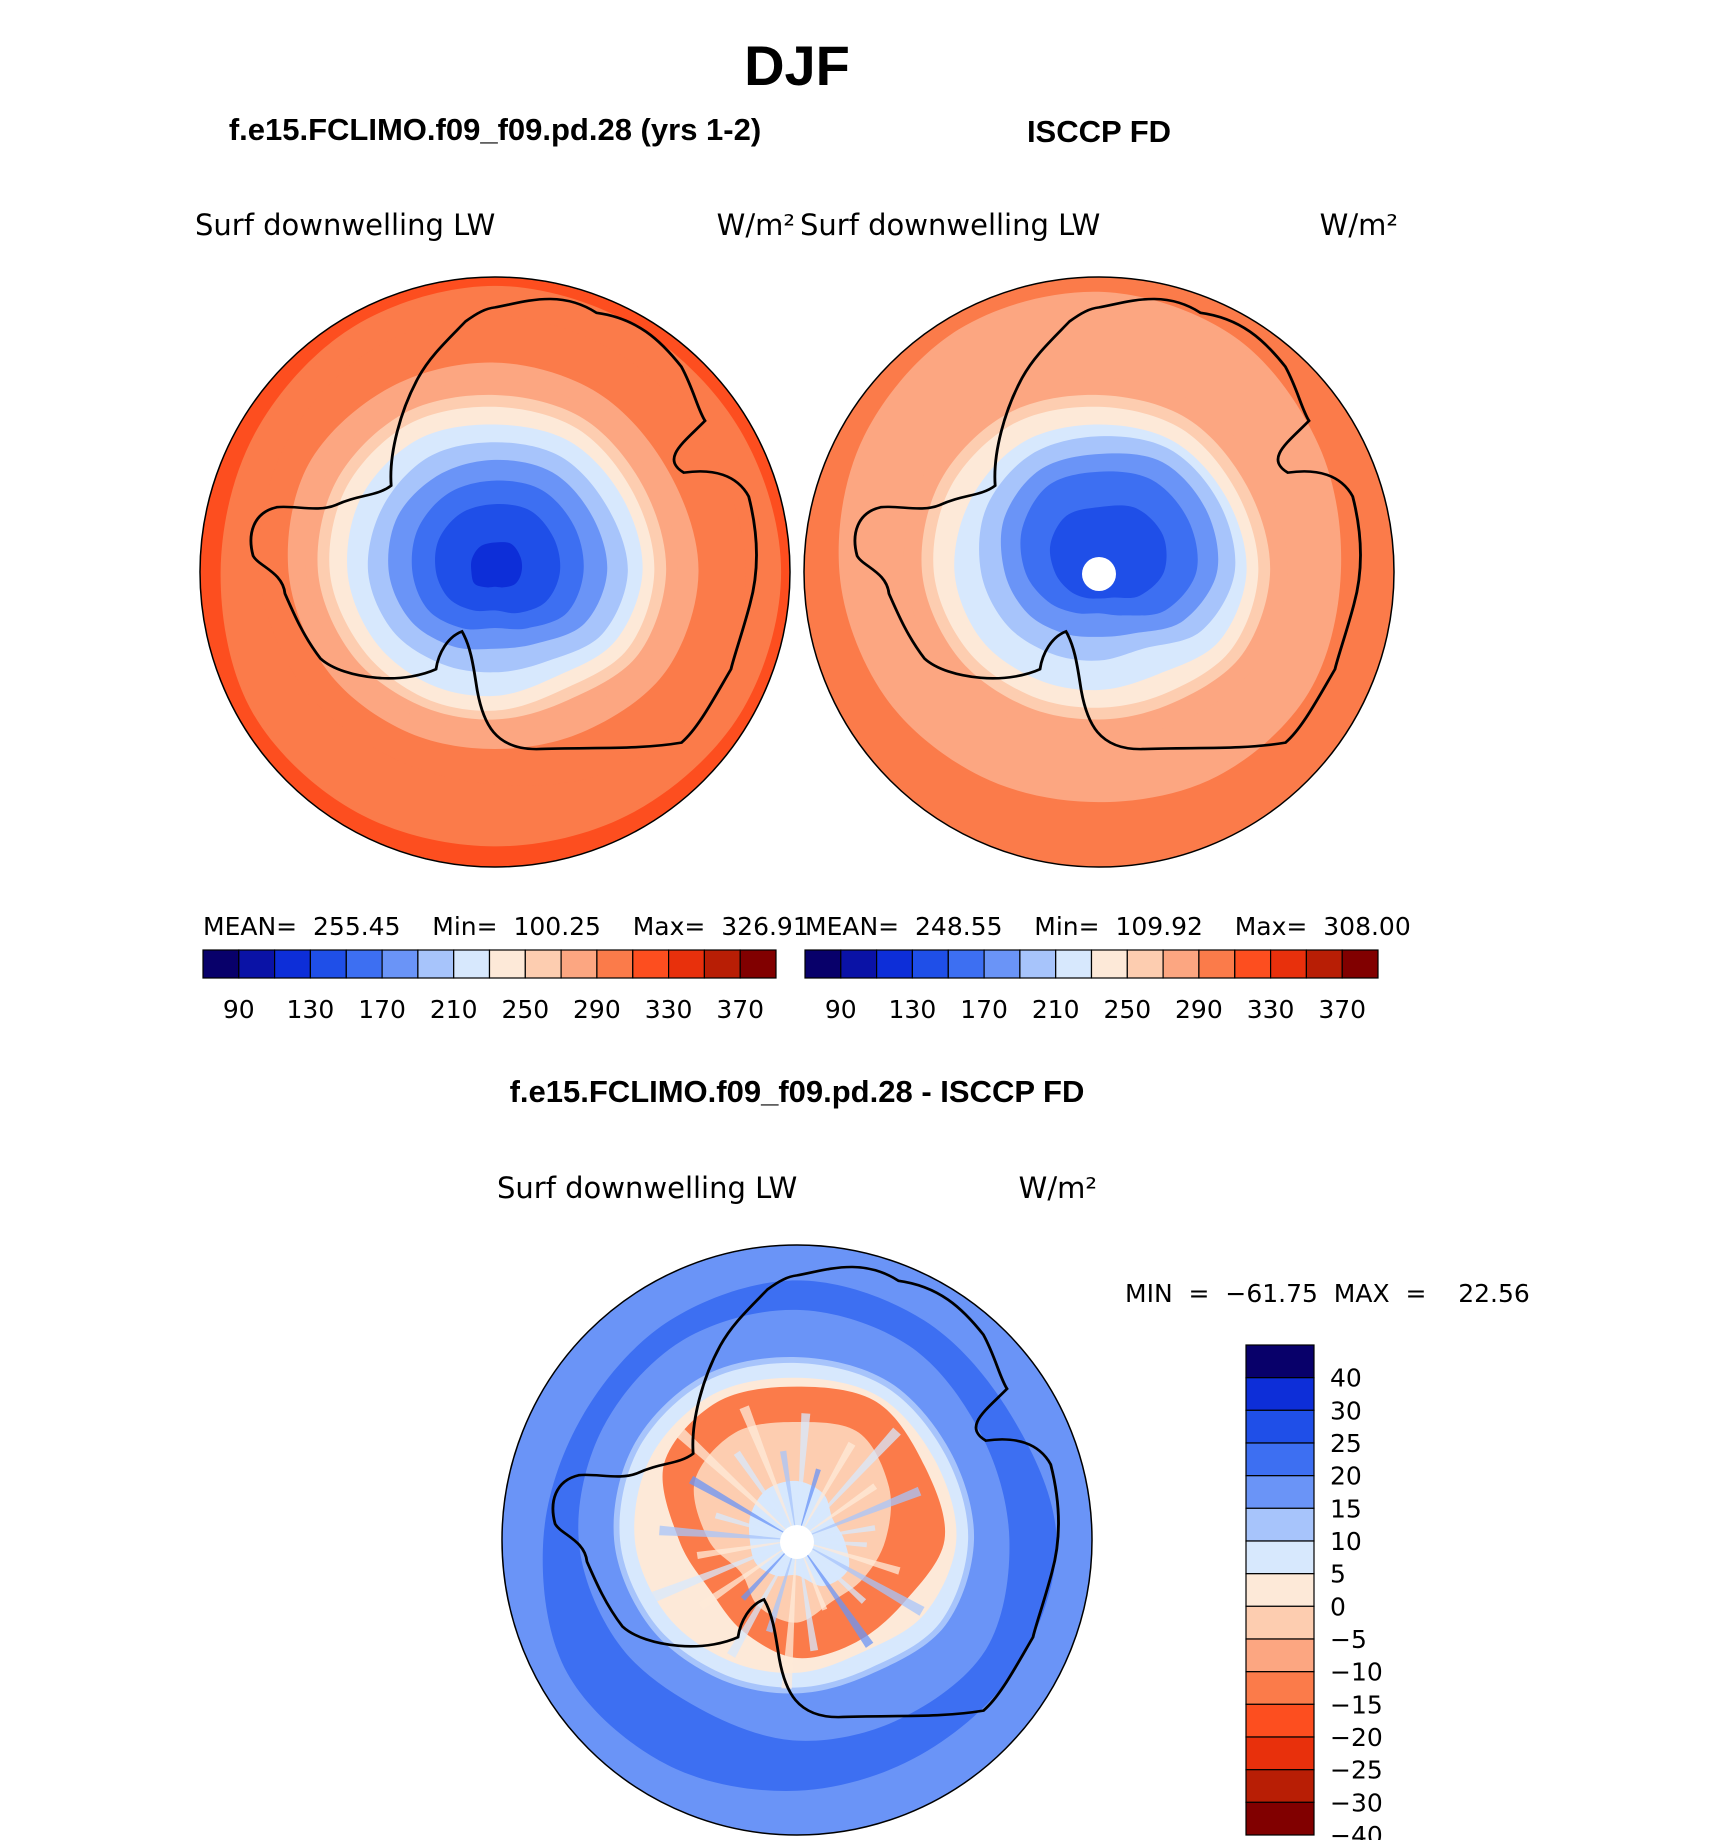 The height and width of the screenshot is (1840, 1710). Describe the element at coordinates (239, 1009) in the screenshot. I see `cbar1-tick-0: 90` at that location.